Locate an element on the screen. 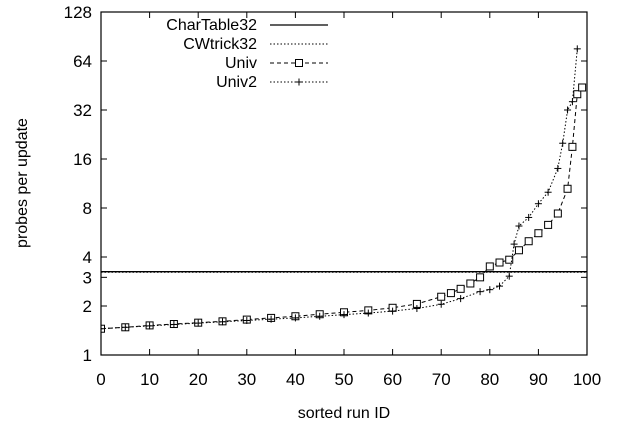  legend-item: CWtrick32 is located at coordinates (255, 44).